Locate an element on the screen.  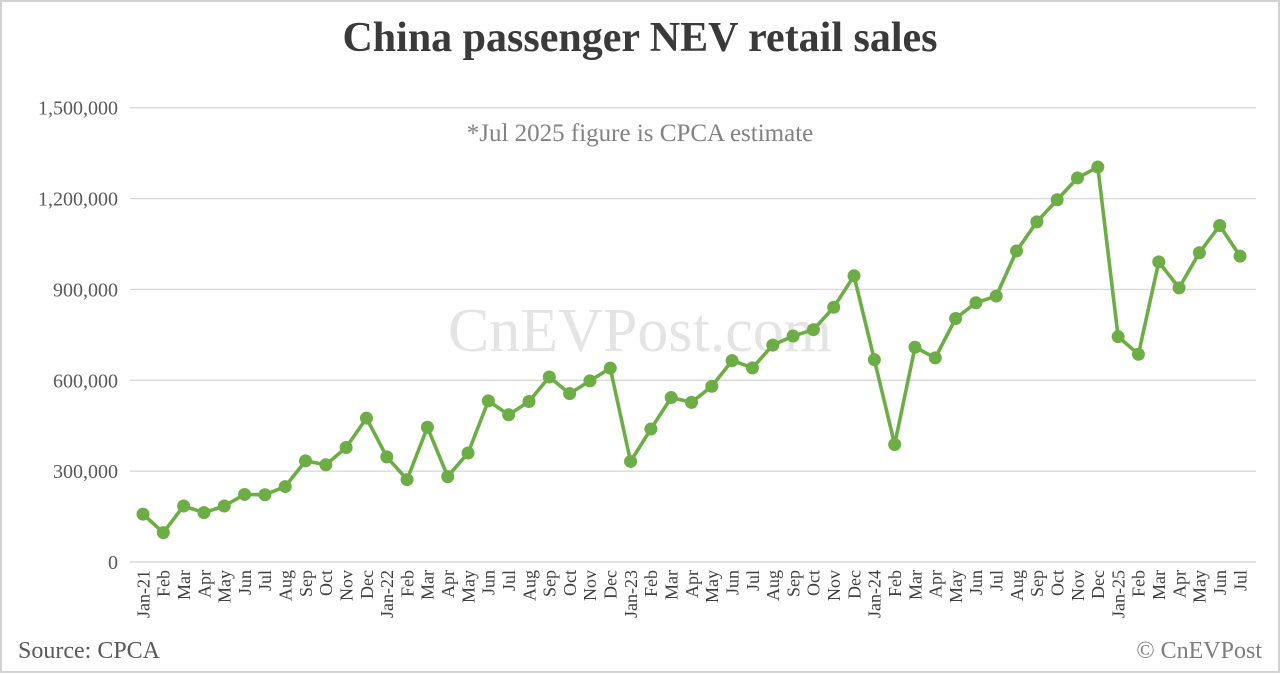
watermark: CnEVPost.com is located at coordinates (640, 331).